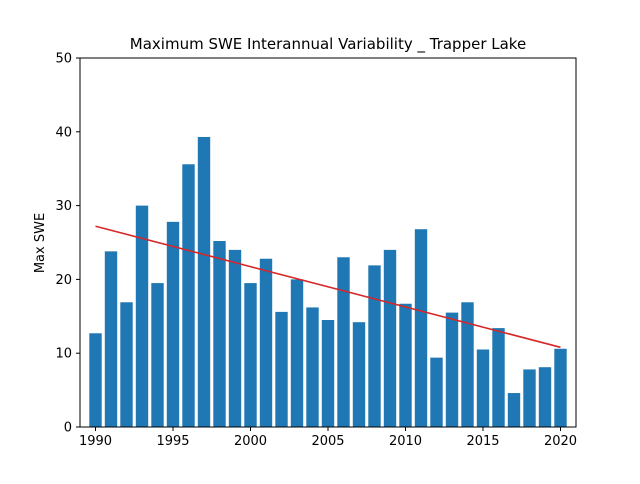  What do you see at coordinates (95, 380) in the screenshot?
I see `bar-1990` at bounding box center [95, 380].